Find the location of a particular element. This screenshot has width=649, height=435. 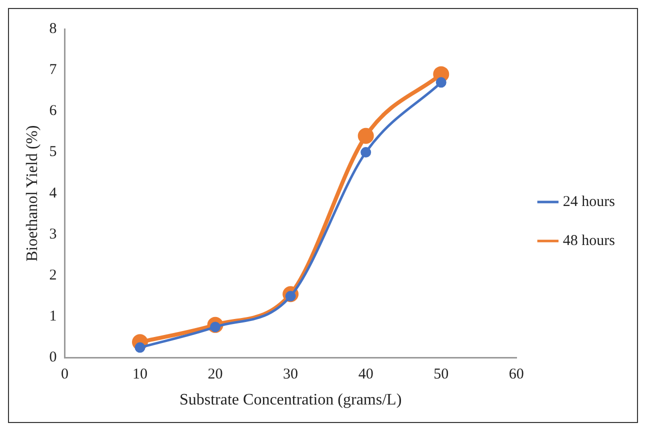

legend-label: 48 hours is located at coordinates (589, 240).